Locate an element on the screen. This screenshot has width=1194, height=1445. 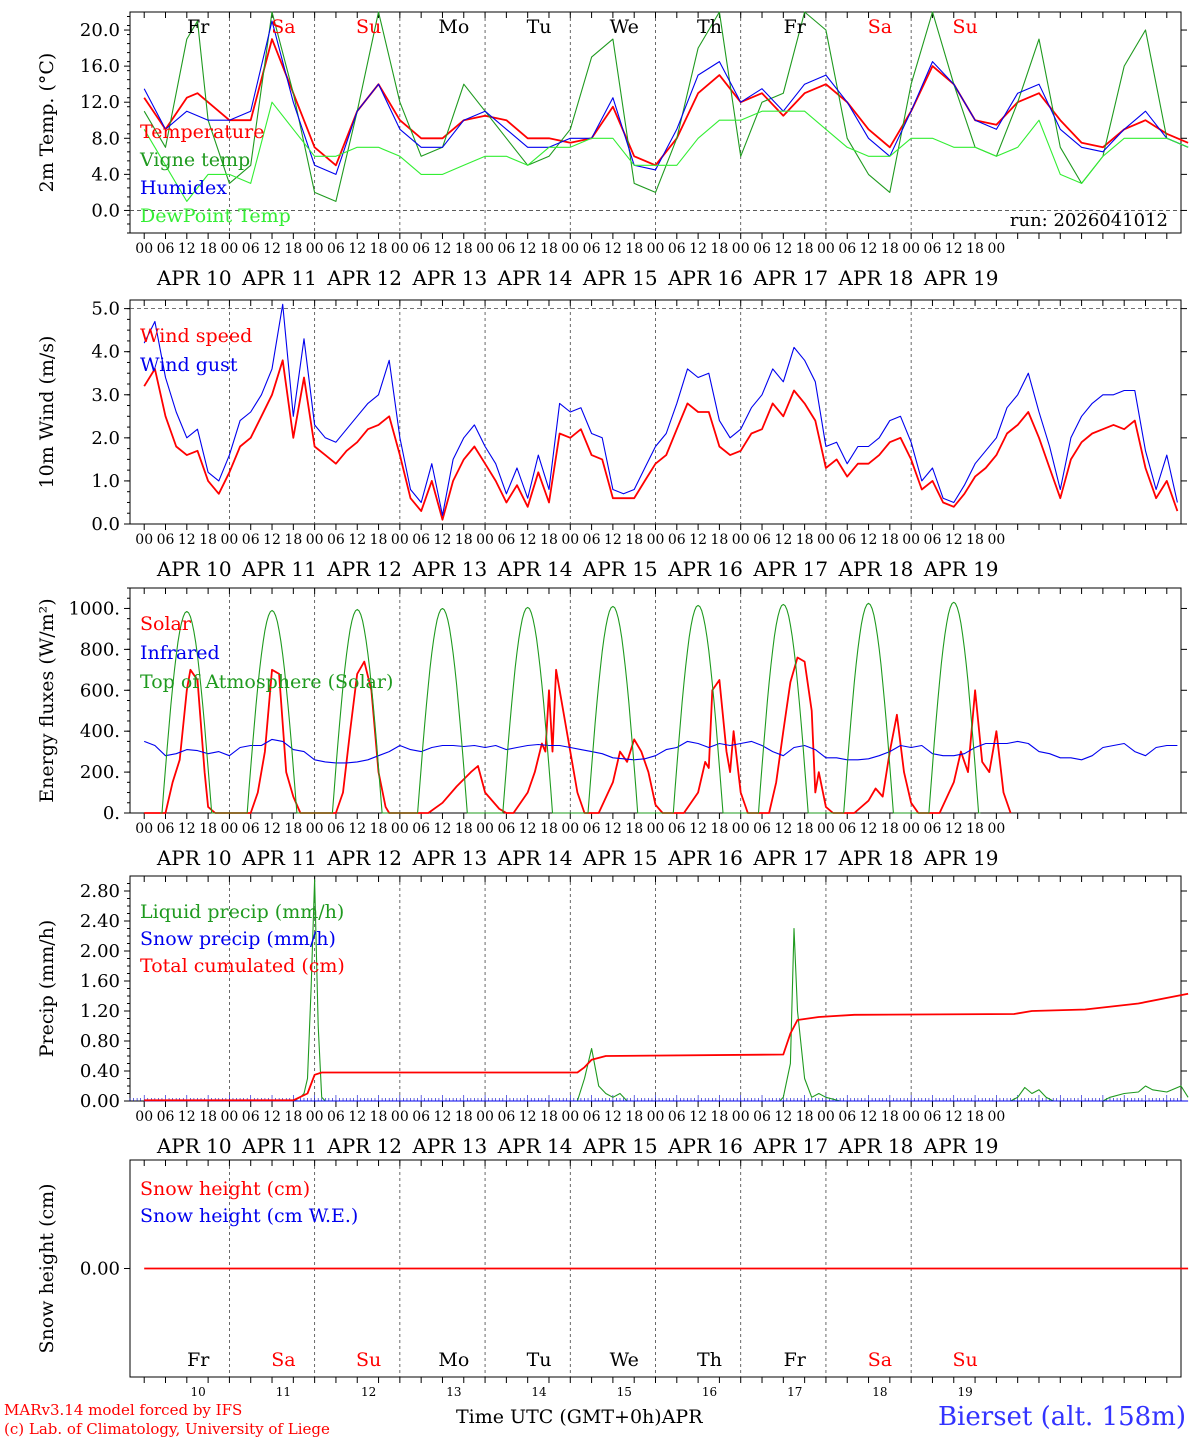
y-tick-label: 4.0 is located at coordinates (105, 352).